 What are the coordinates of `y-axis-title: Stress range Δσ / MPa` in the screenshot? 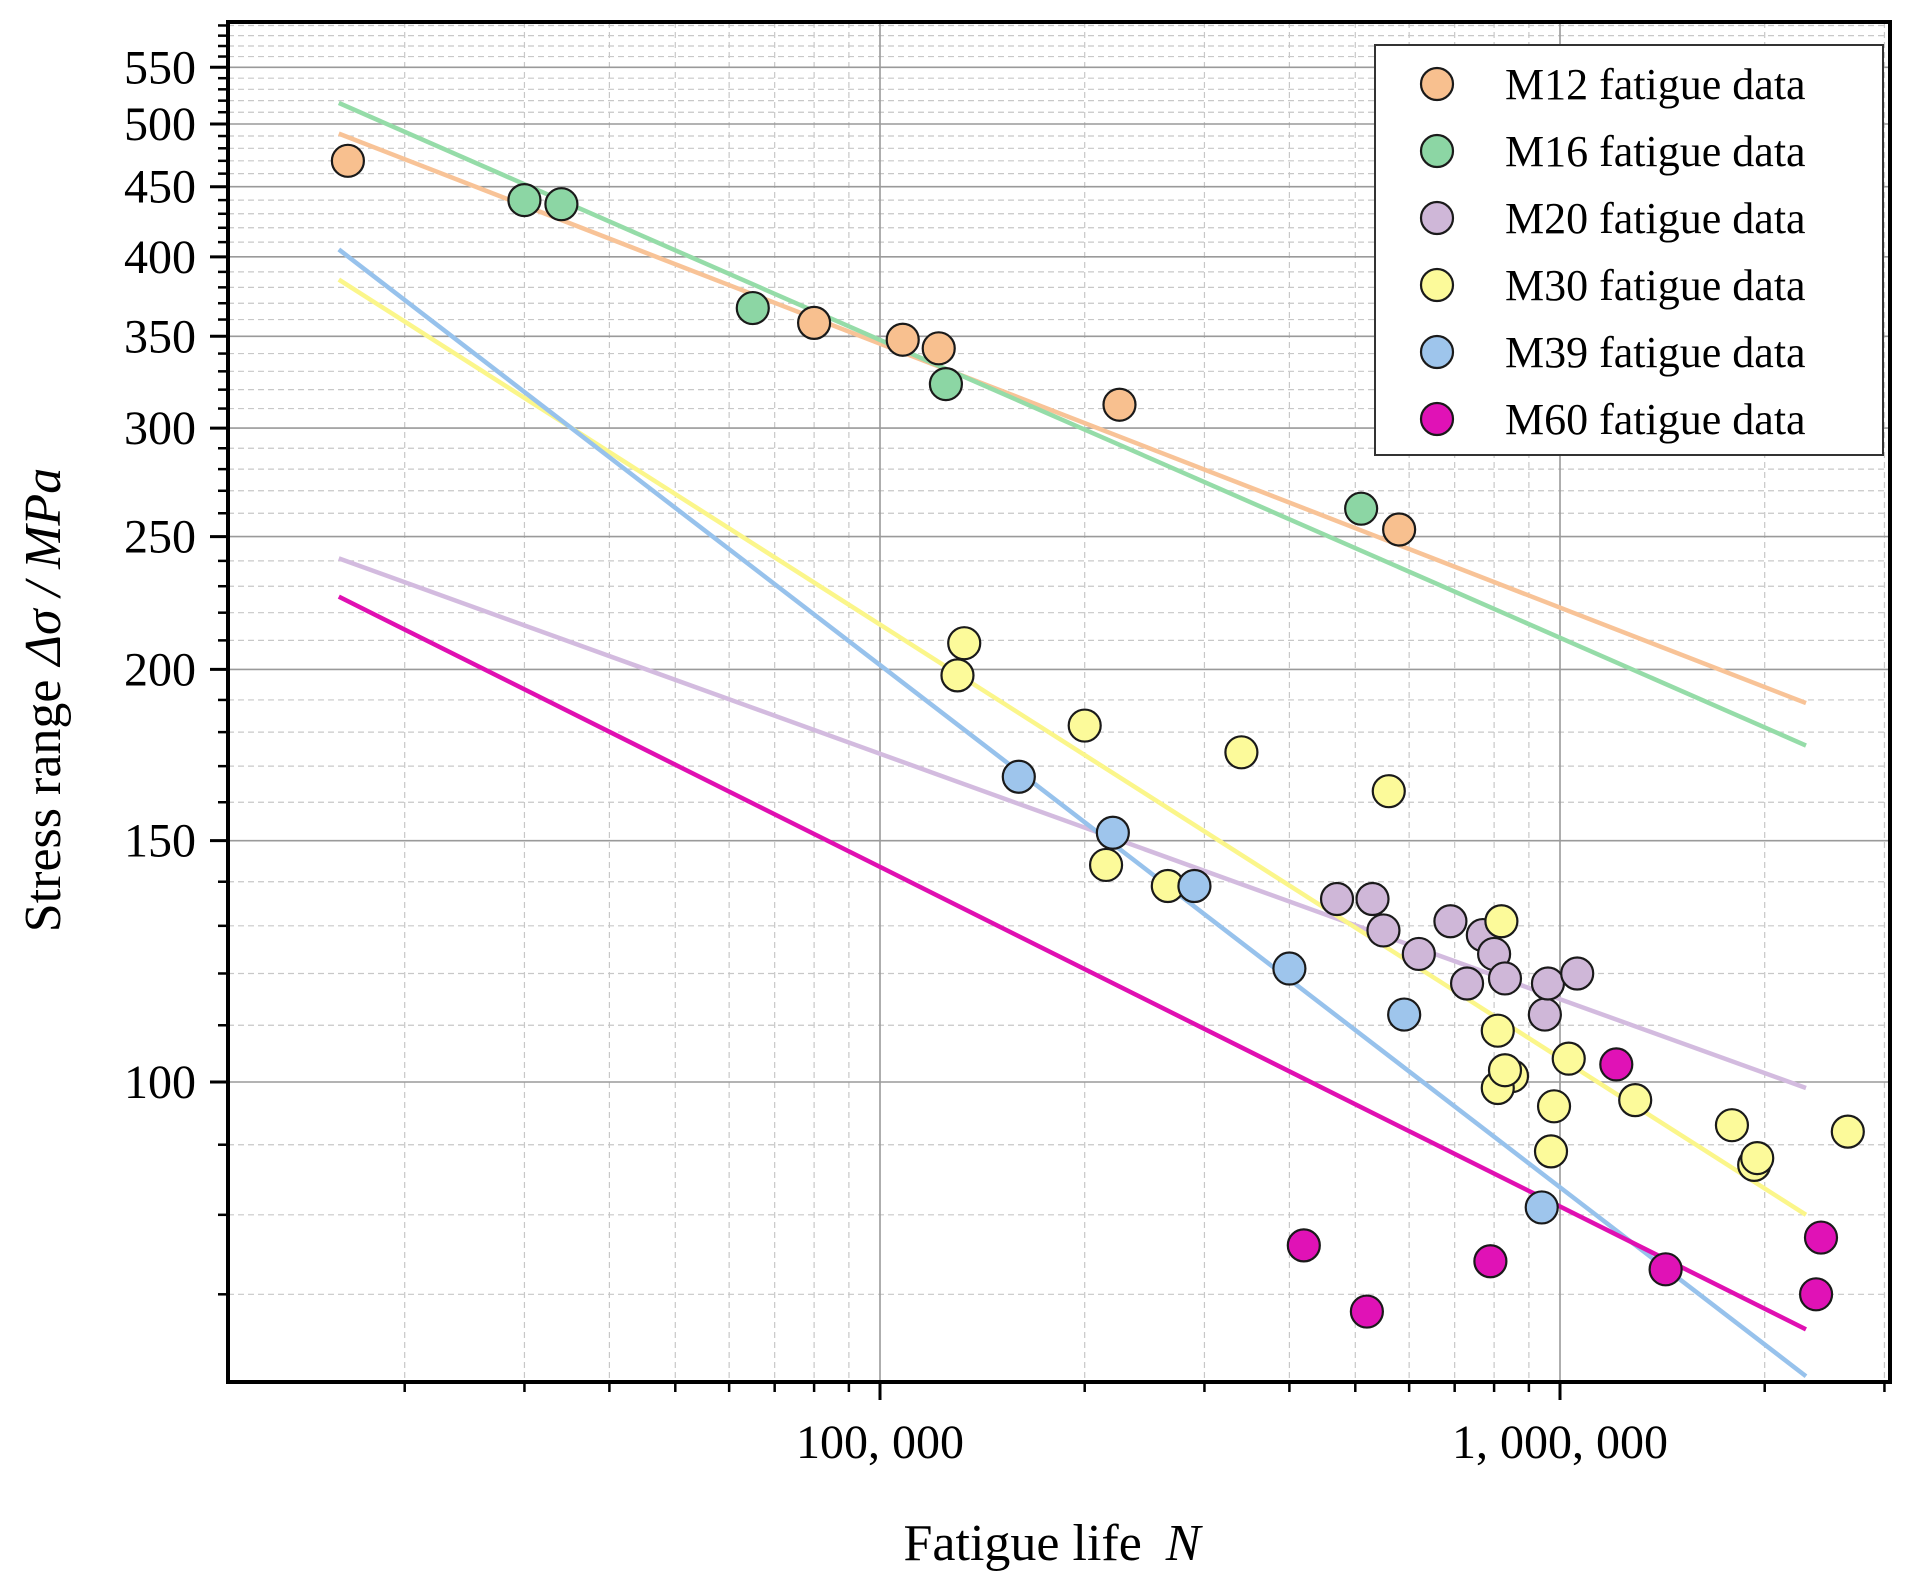 It's located at (43, 700).